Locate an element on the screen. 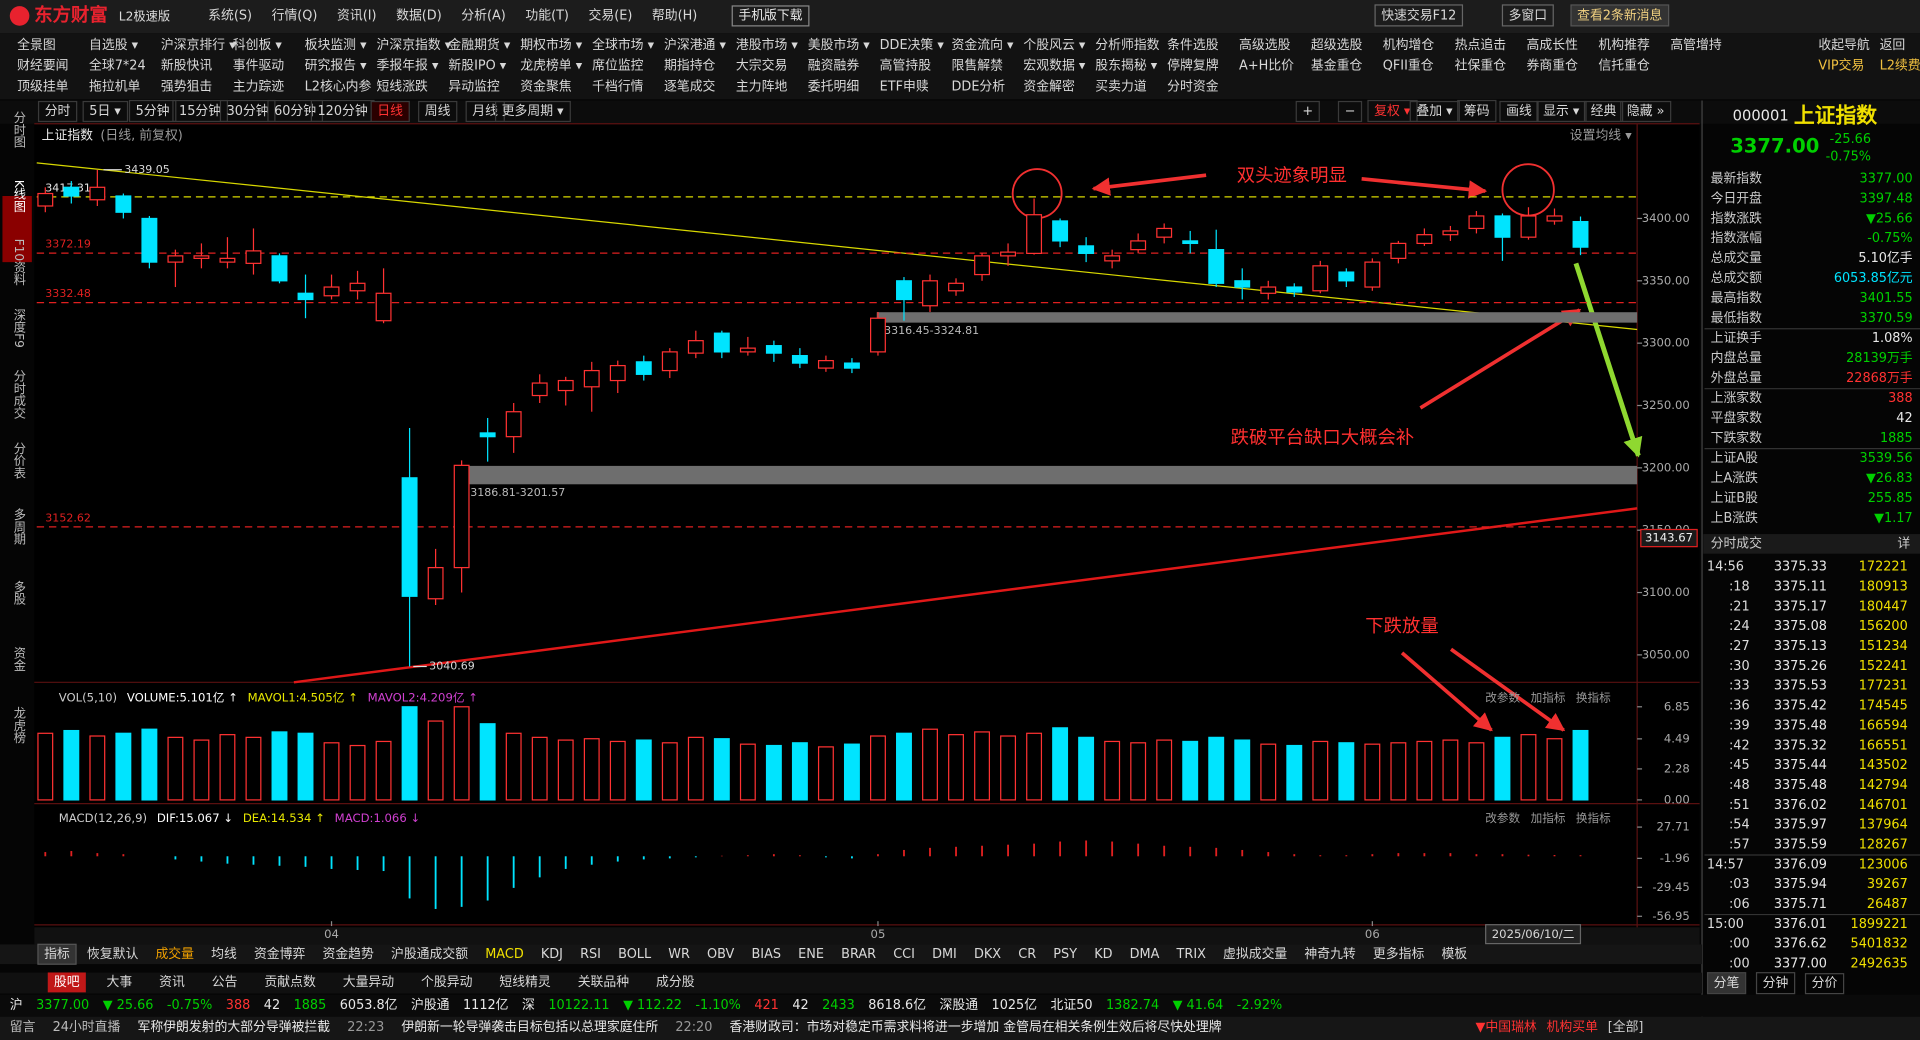 Image resolution: width=1920 pixels, height=1040 pixels. tool-button: − is located at coordinates (1350, 111).